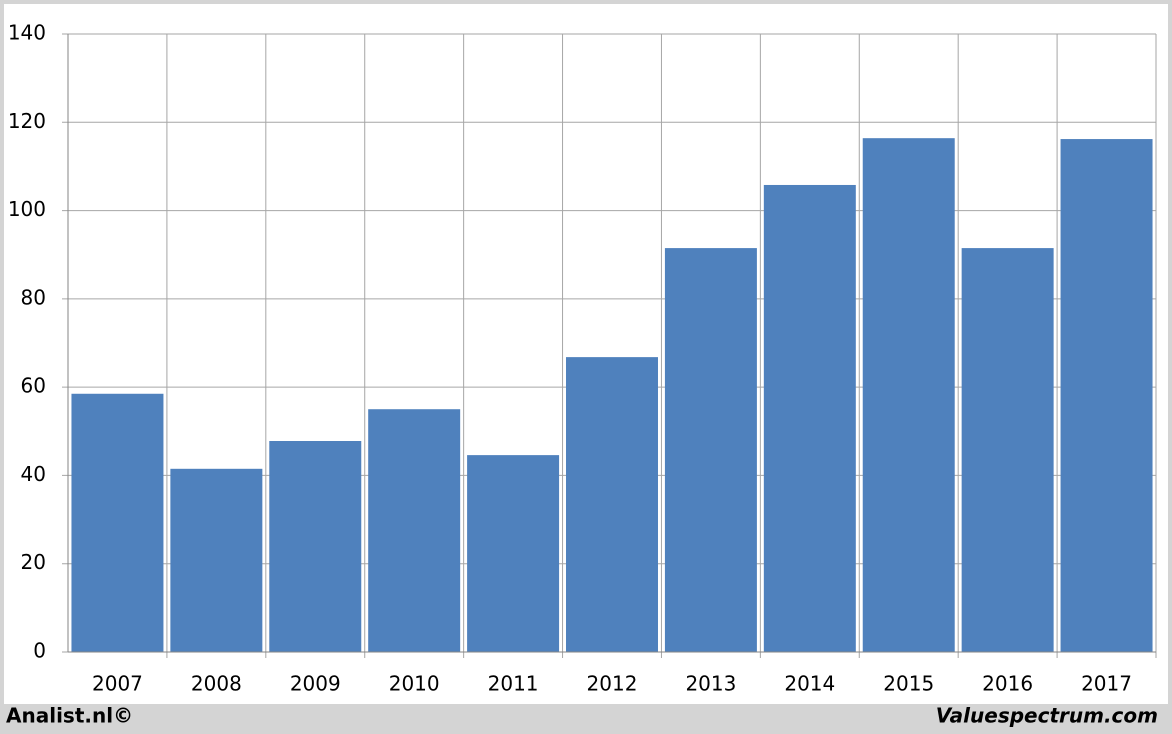 Image resolution: width=1172 pixels, height=734 pixels. I want to click on y-tick-label: 80, so click(33, 297).